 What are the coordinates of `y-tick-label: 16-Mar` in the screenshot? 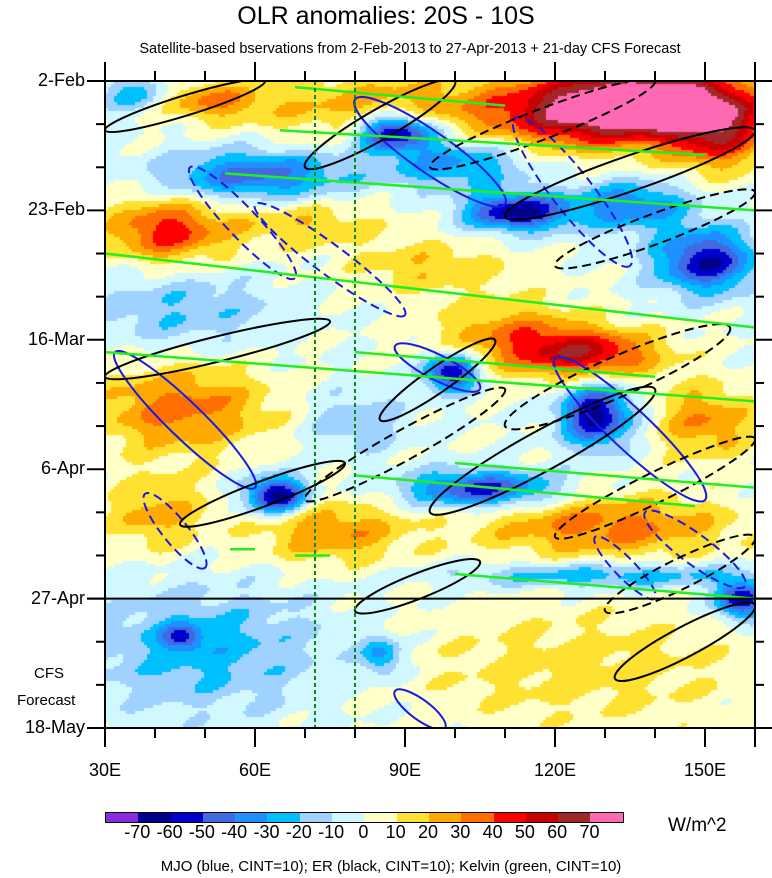 It's located at (56, 338).